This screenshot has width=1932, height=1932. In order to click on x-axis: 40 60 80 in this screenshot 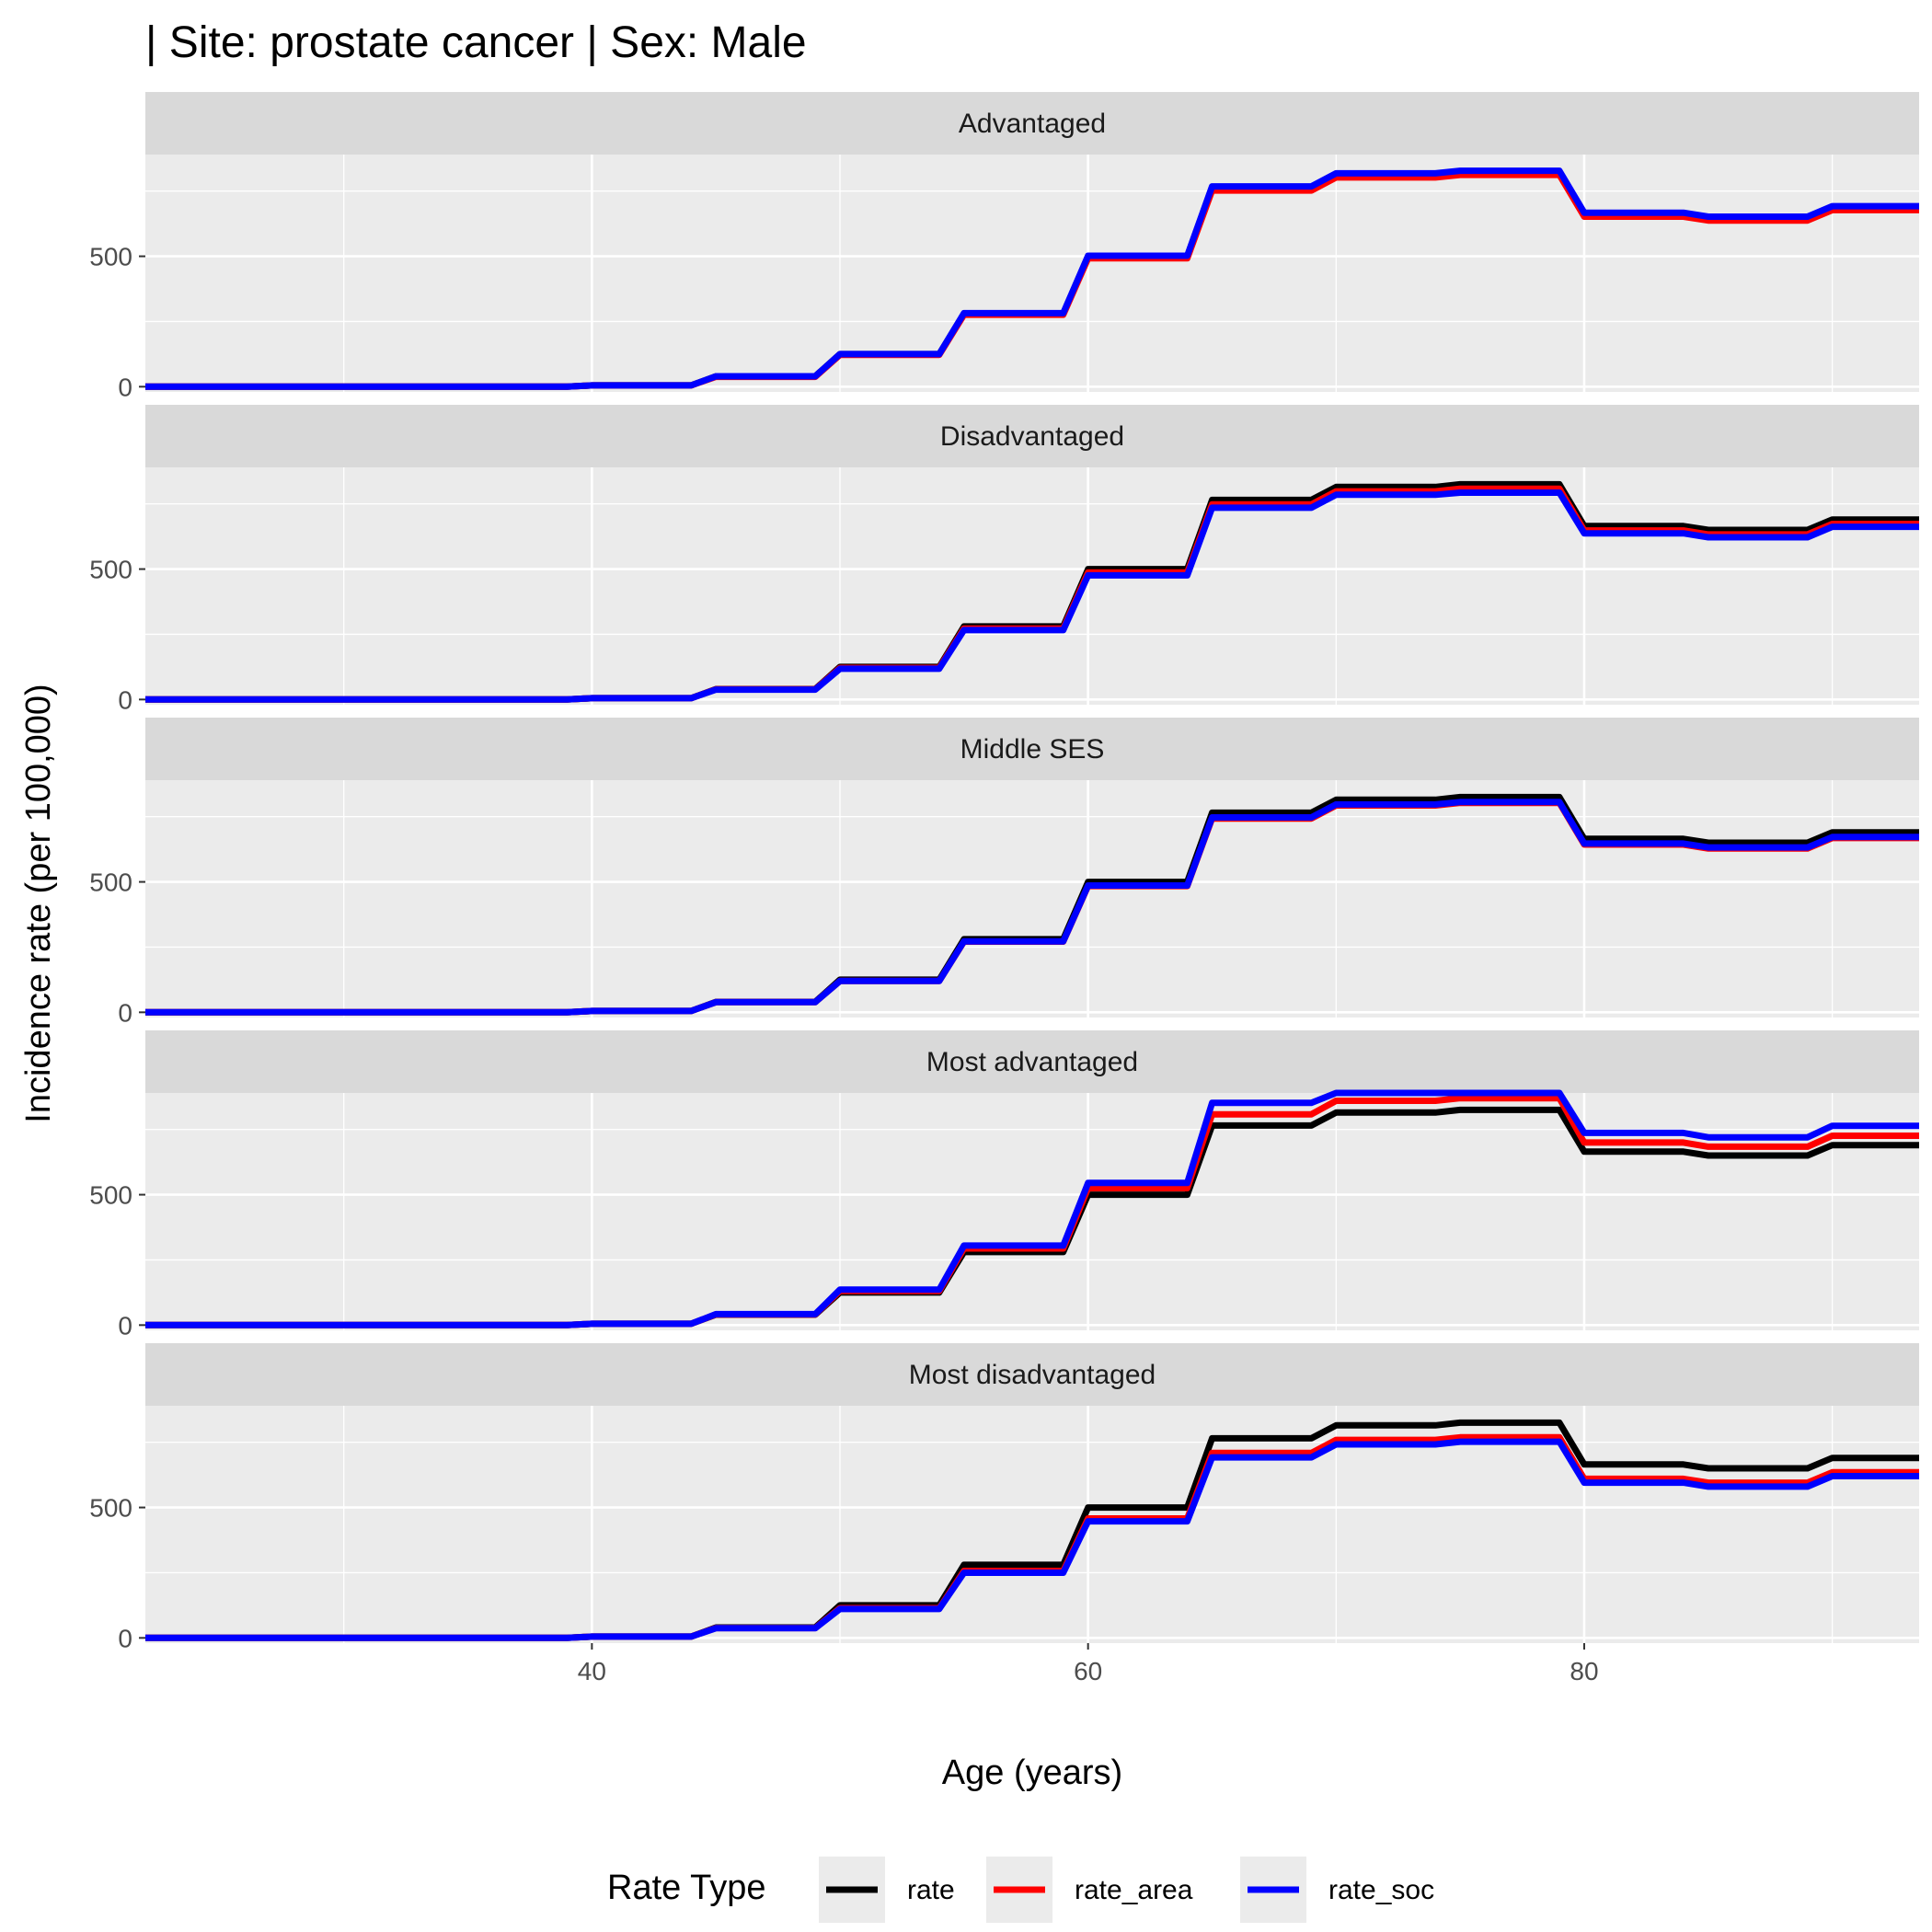, I will do `click(1088, 1664)`.